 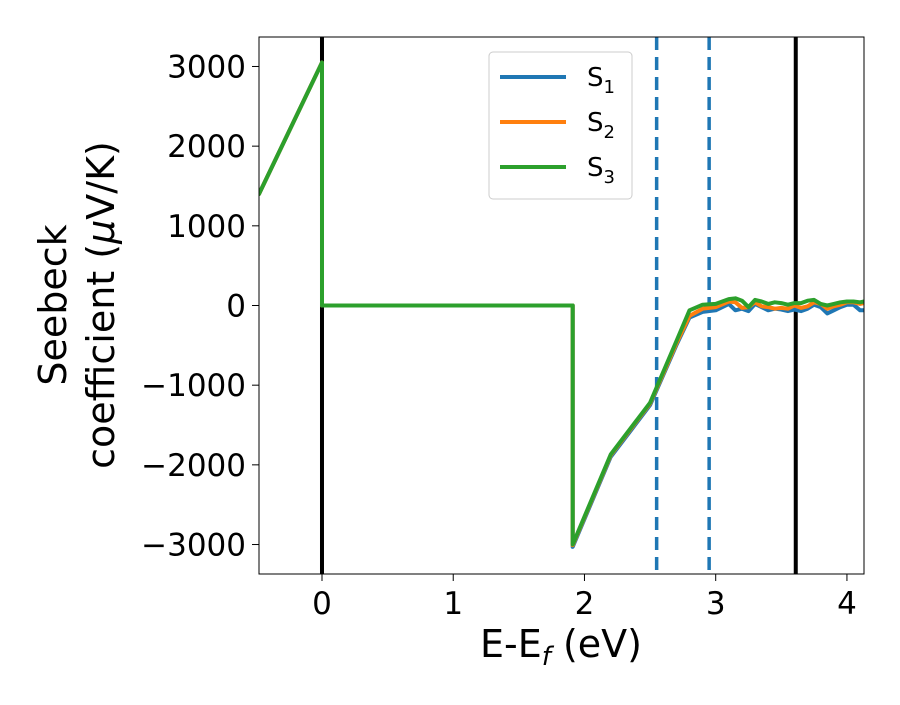 I want to click on y-axis-title-prefix: coefficient (, so click(x=101, y=356).